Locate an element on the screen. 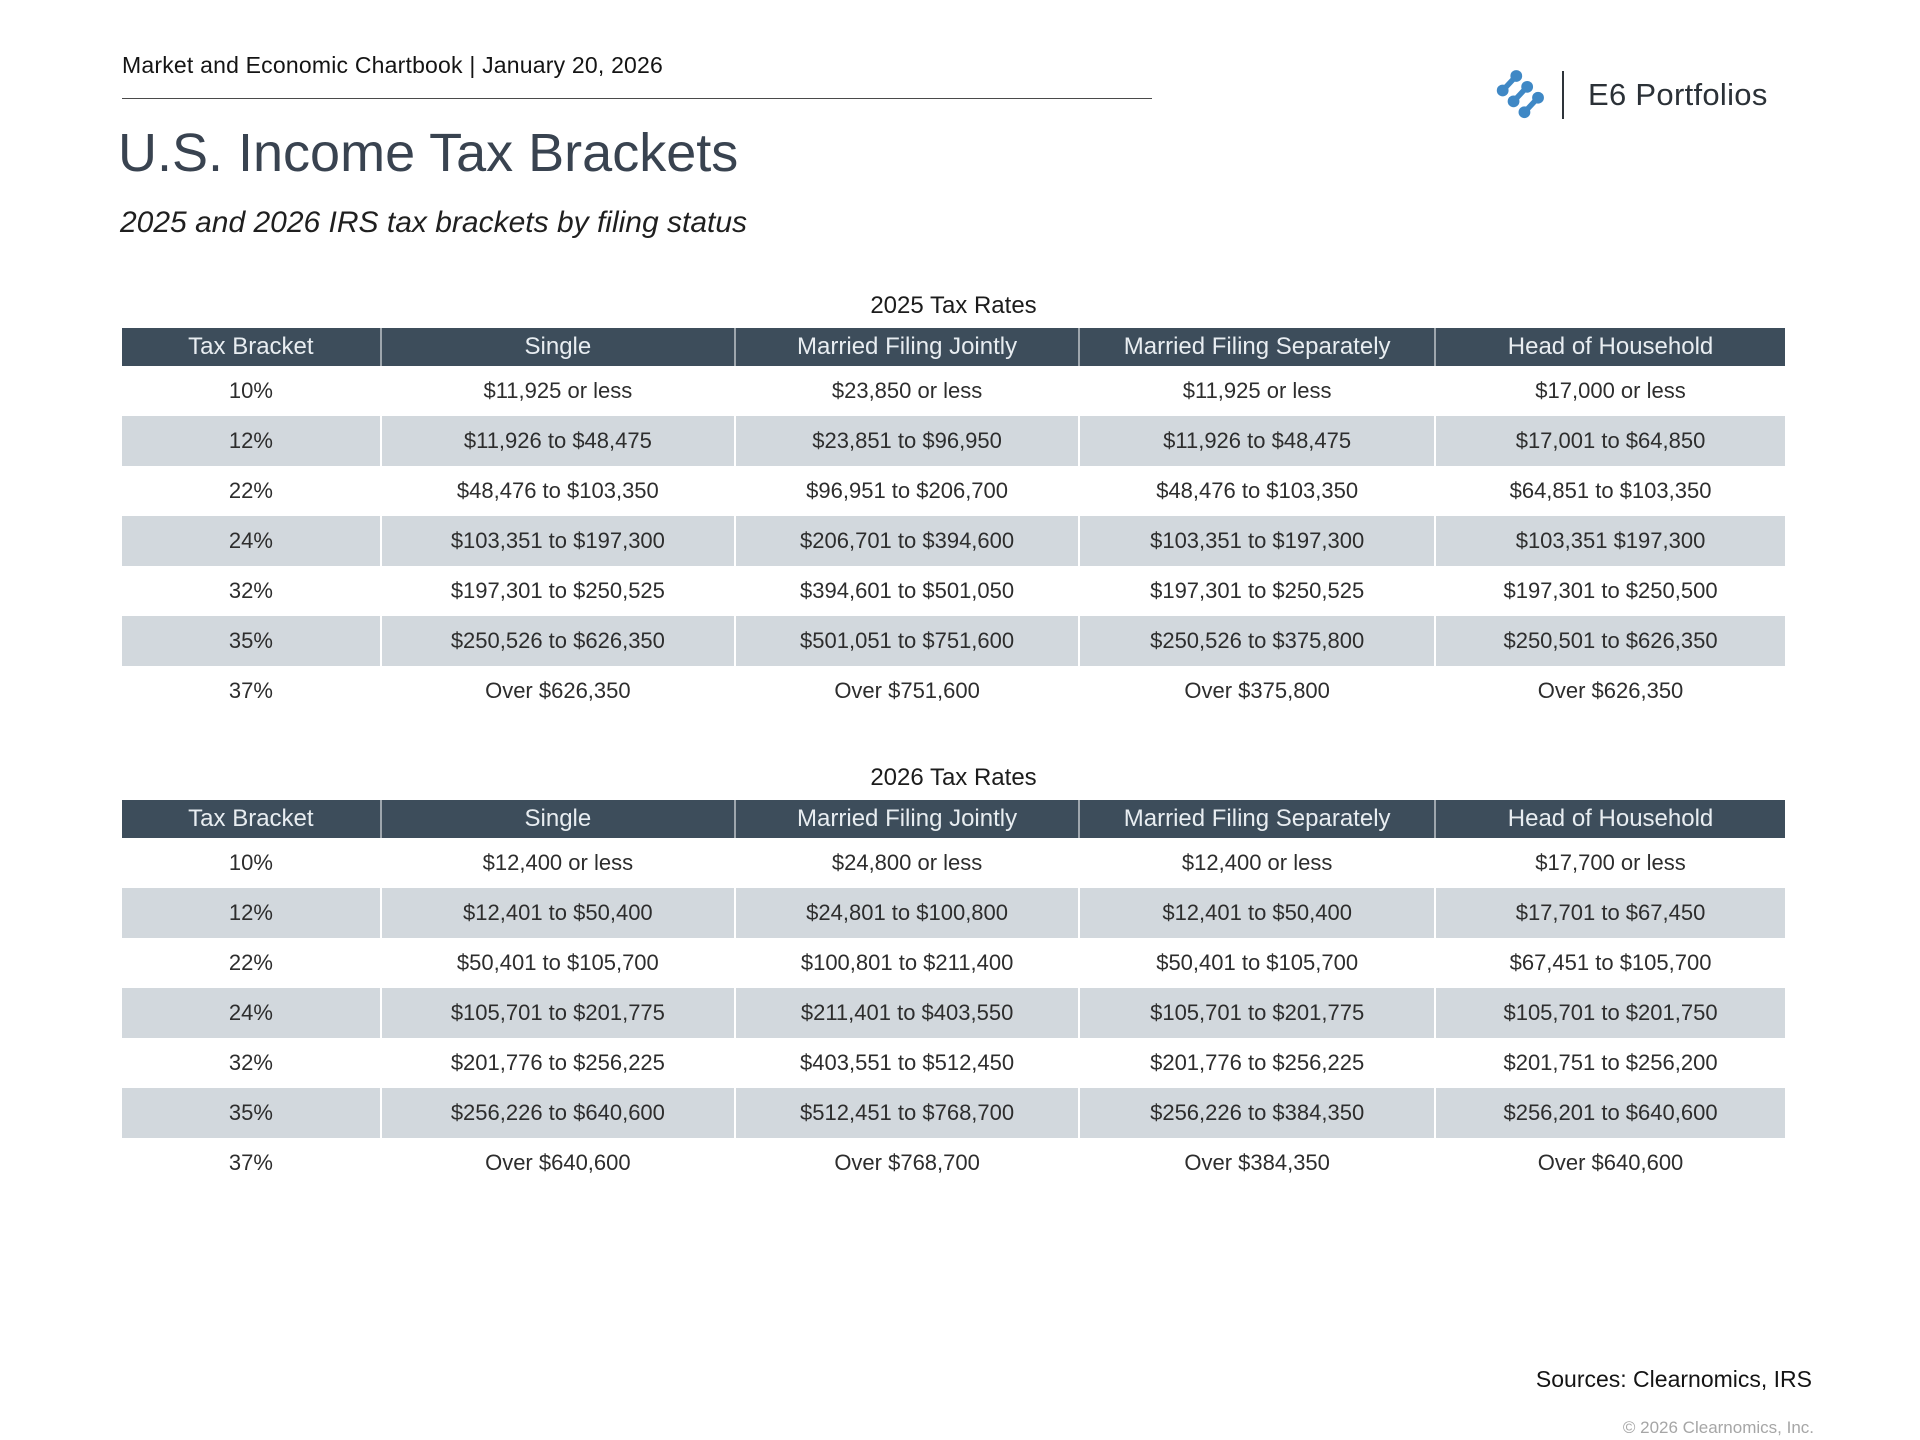 The image size is (1920, 1440). income-range-cell: Over $751,600 is located at coordinates (905, 691).